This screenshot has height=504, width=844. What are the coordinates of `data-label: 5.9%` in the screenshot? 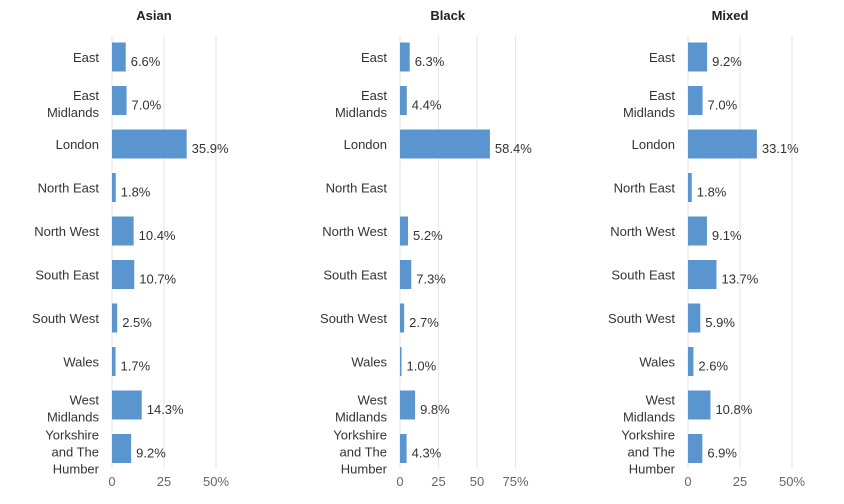 It's located at (720, 322).